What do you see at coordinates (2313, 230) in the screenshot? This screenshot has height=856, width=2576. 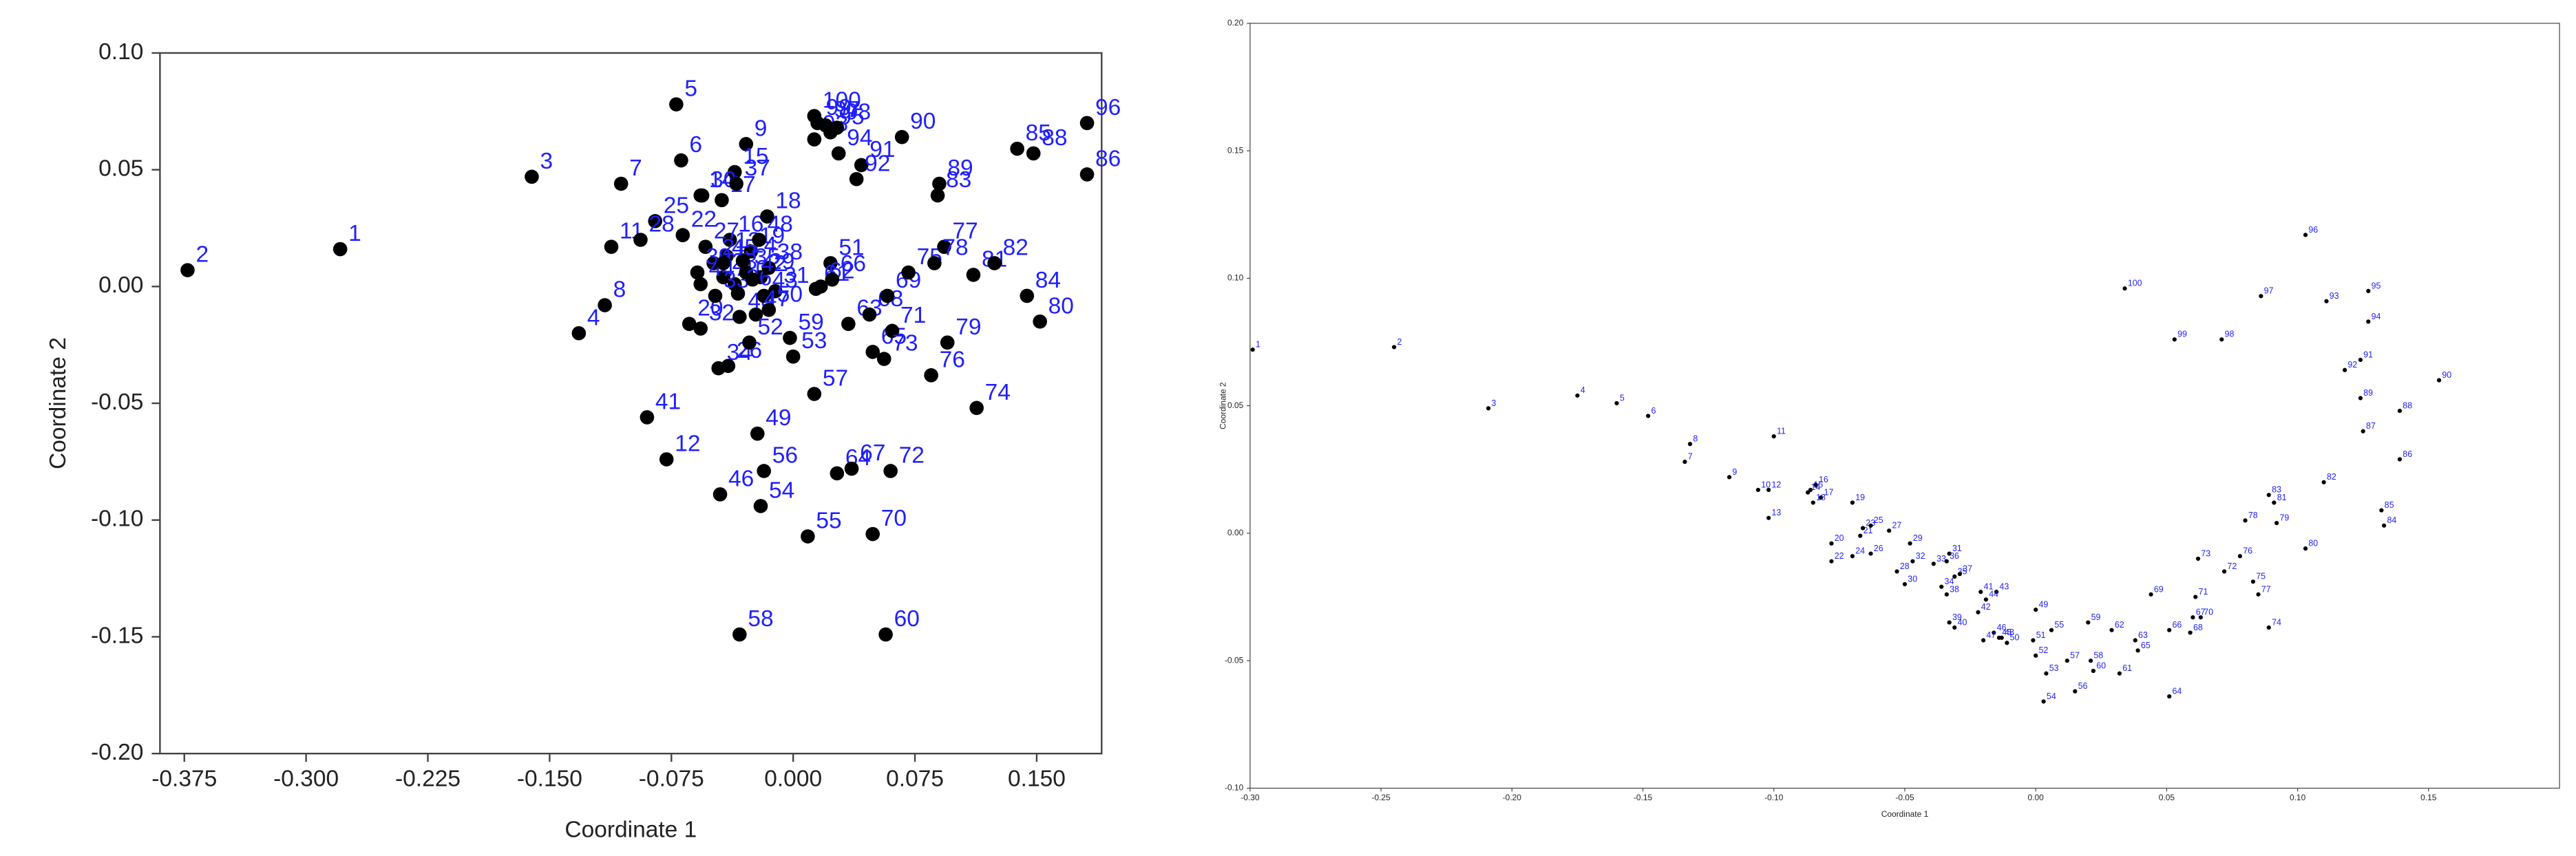 I see `point-label: 96` at bounding box center [2313, 230].